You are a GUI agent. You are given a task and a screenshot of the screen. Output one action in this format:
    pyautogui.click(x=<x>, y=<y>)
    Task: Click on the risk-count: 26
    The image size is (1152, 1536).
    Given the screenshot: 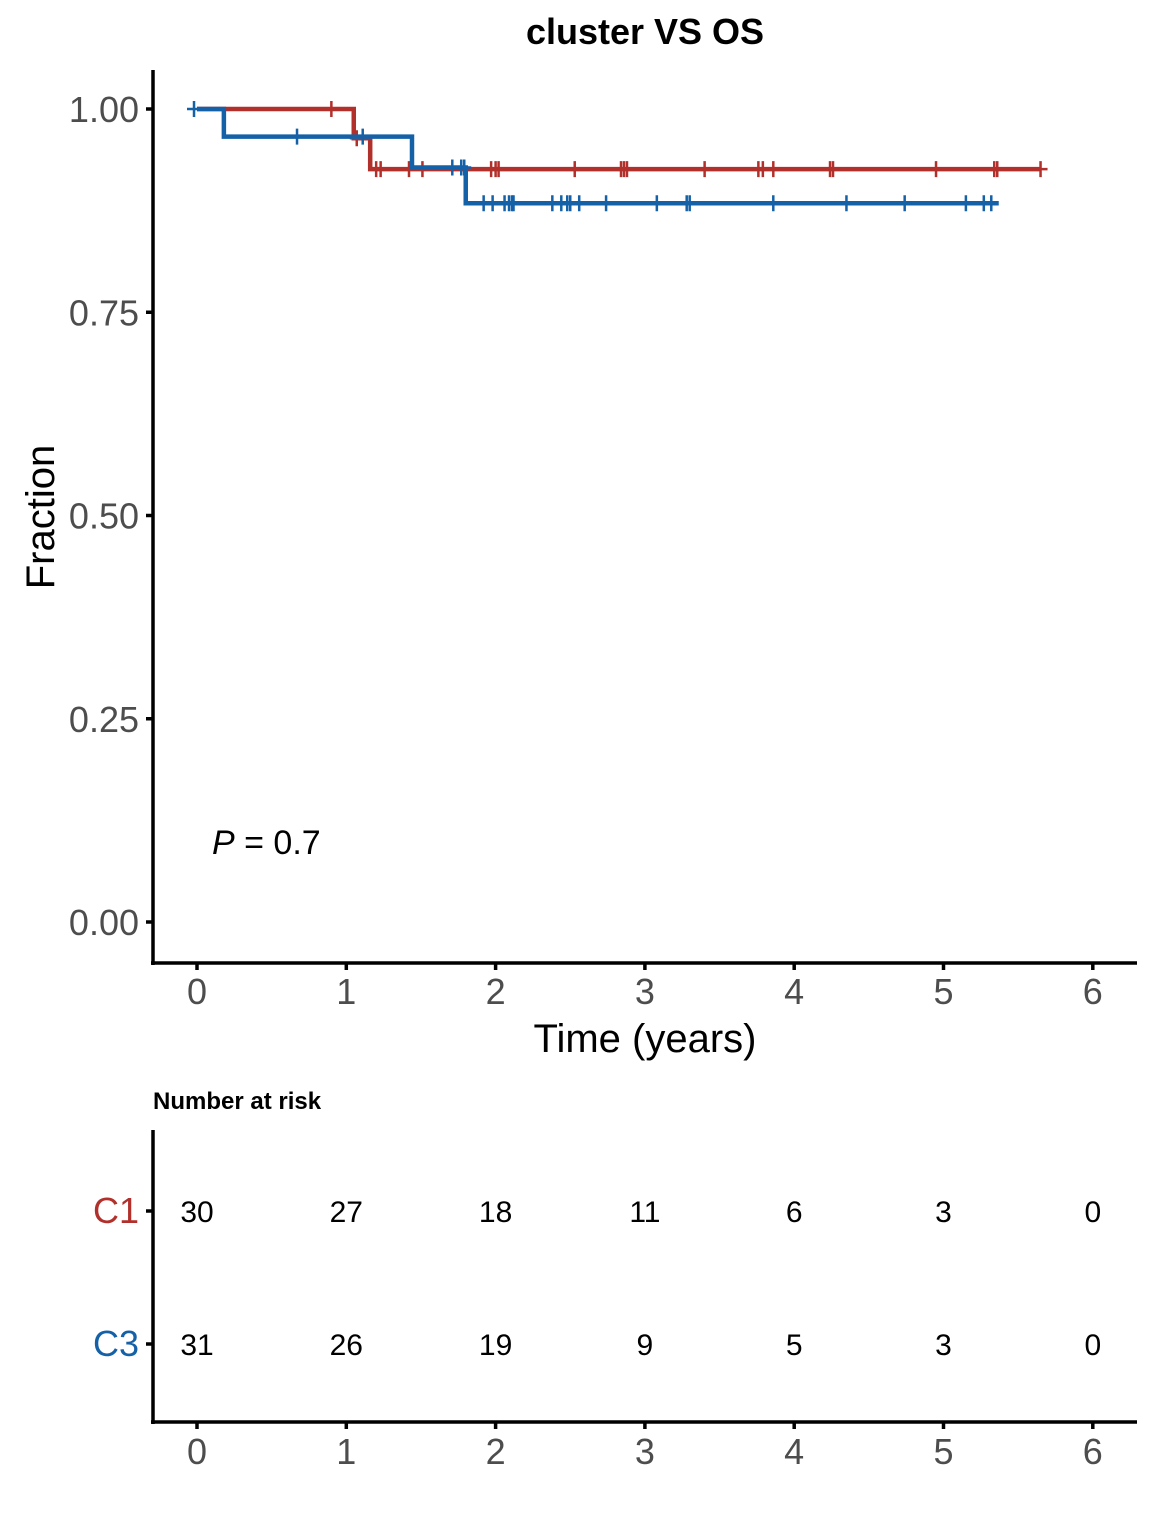 What is the action you would take?
    pyautogui.click(x=346, y=1345)
    